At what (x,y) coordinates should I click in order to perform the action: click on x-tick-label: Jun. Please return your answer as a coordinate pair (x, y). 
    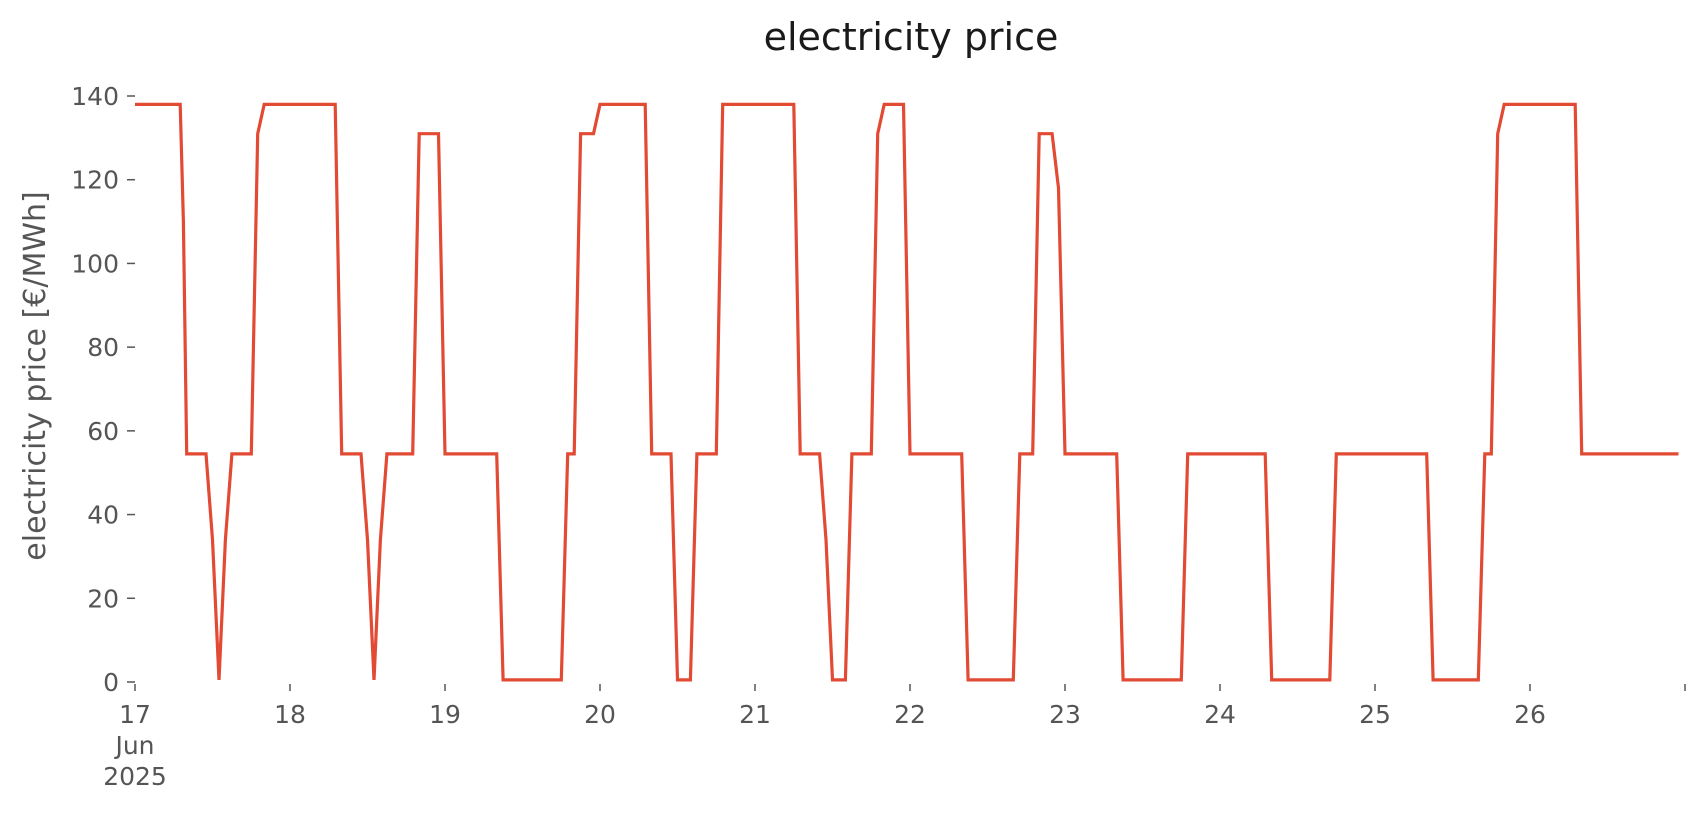
    Looking at the image, I should click on (133, 745).